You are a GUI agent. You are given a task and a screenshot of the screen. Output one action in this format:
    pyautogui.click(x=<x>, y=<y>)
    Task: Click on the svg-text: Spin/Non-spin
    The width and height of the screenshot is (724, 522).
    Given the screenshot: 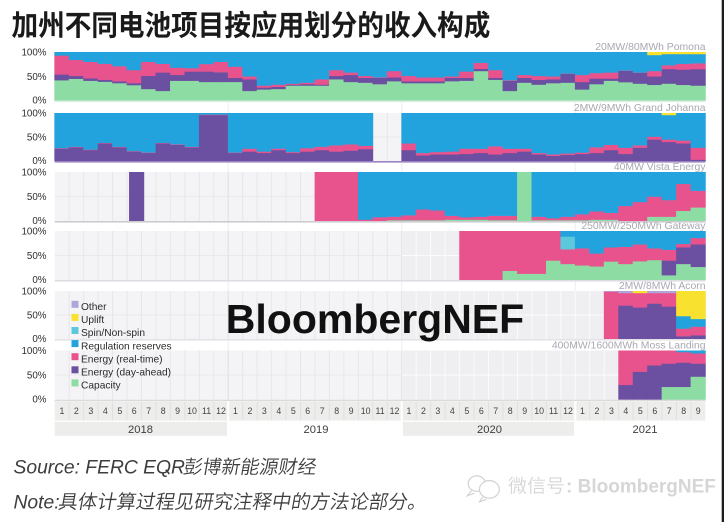 What is the action you would take?
    pyautogui.click(x=113, y=333)
    